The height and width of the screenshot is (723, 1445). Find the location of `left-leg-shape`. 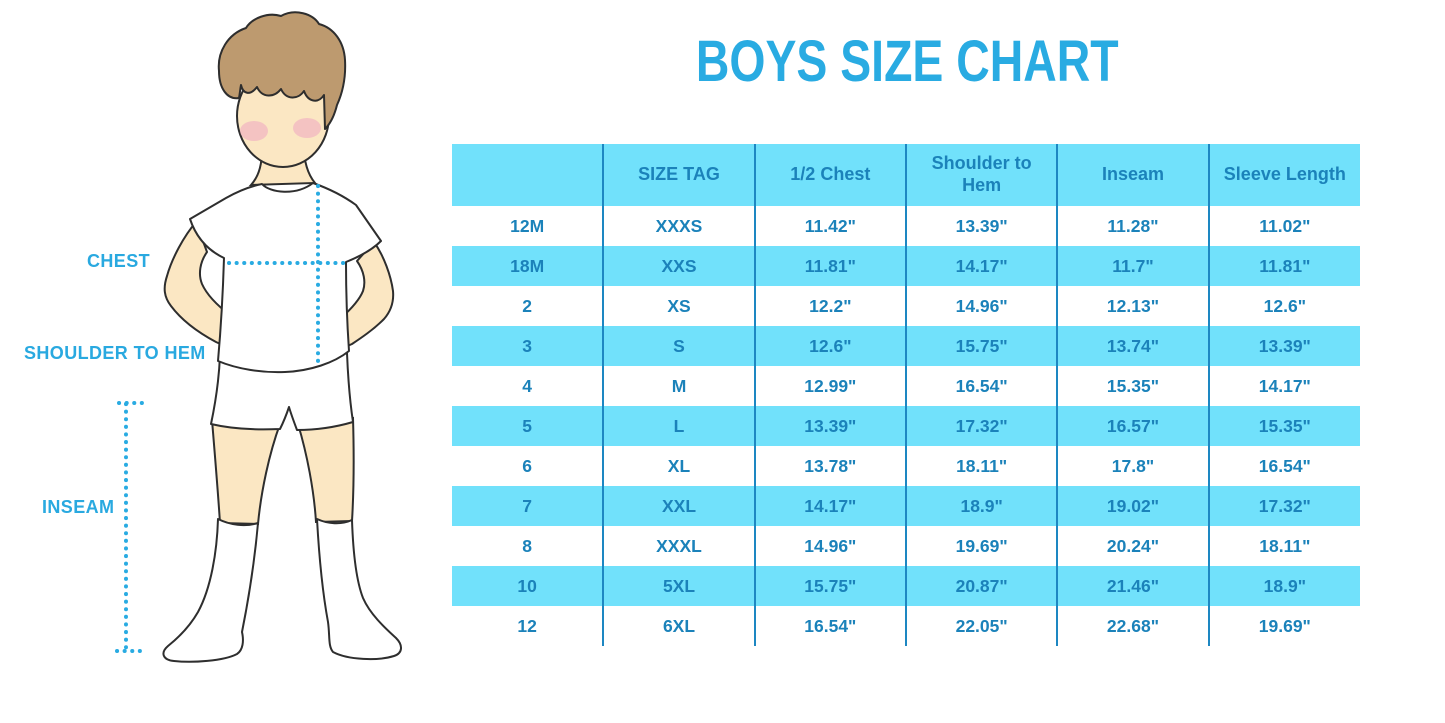

left-leg-shape is located at coordinates (246, 472).